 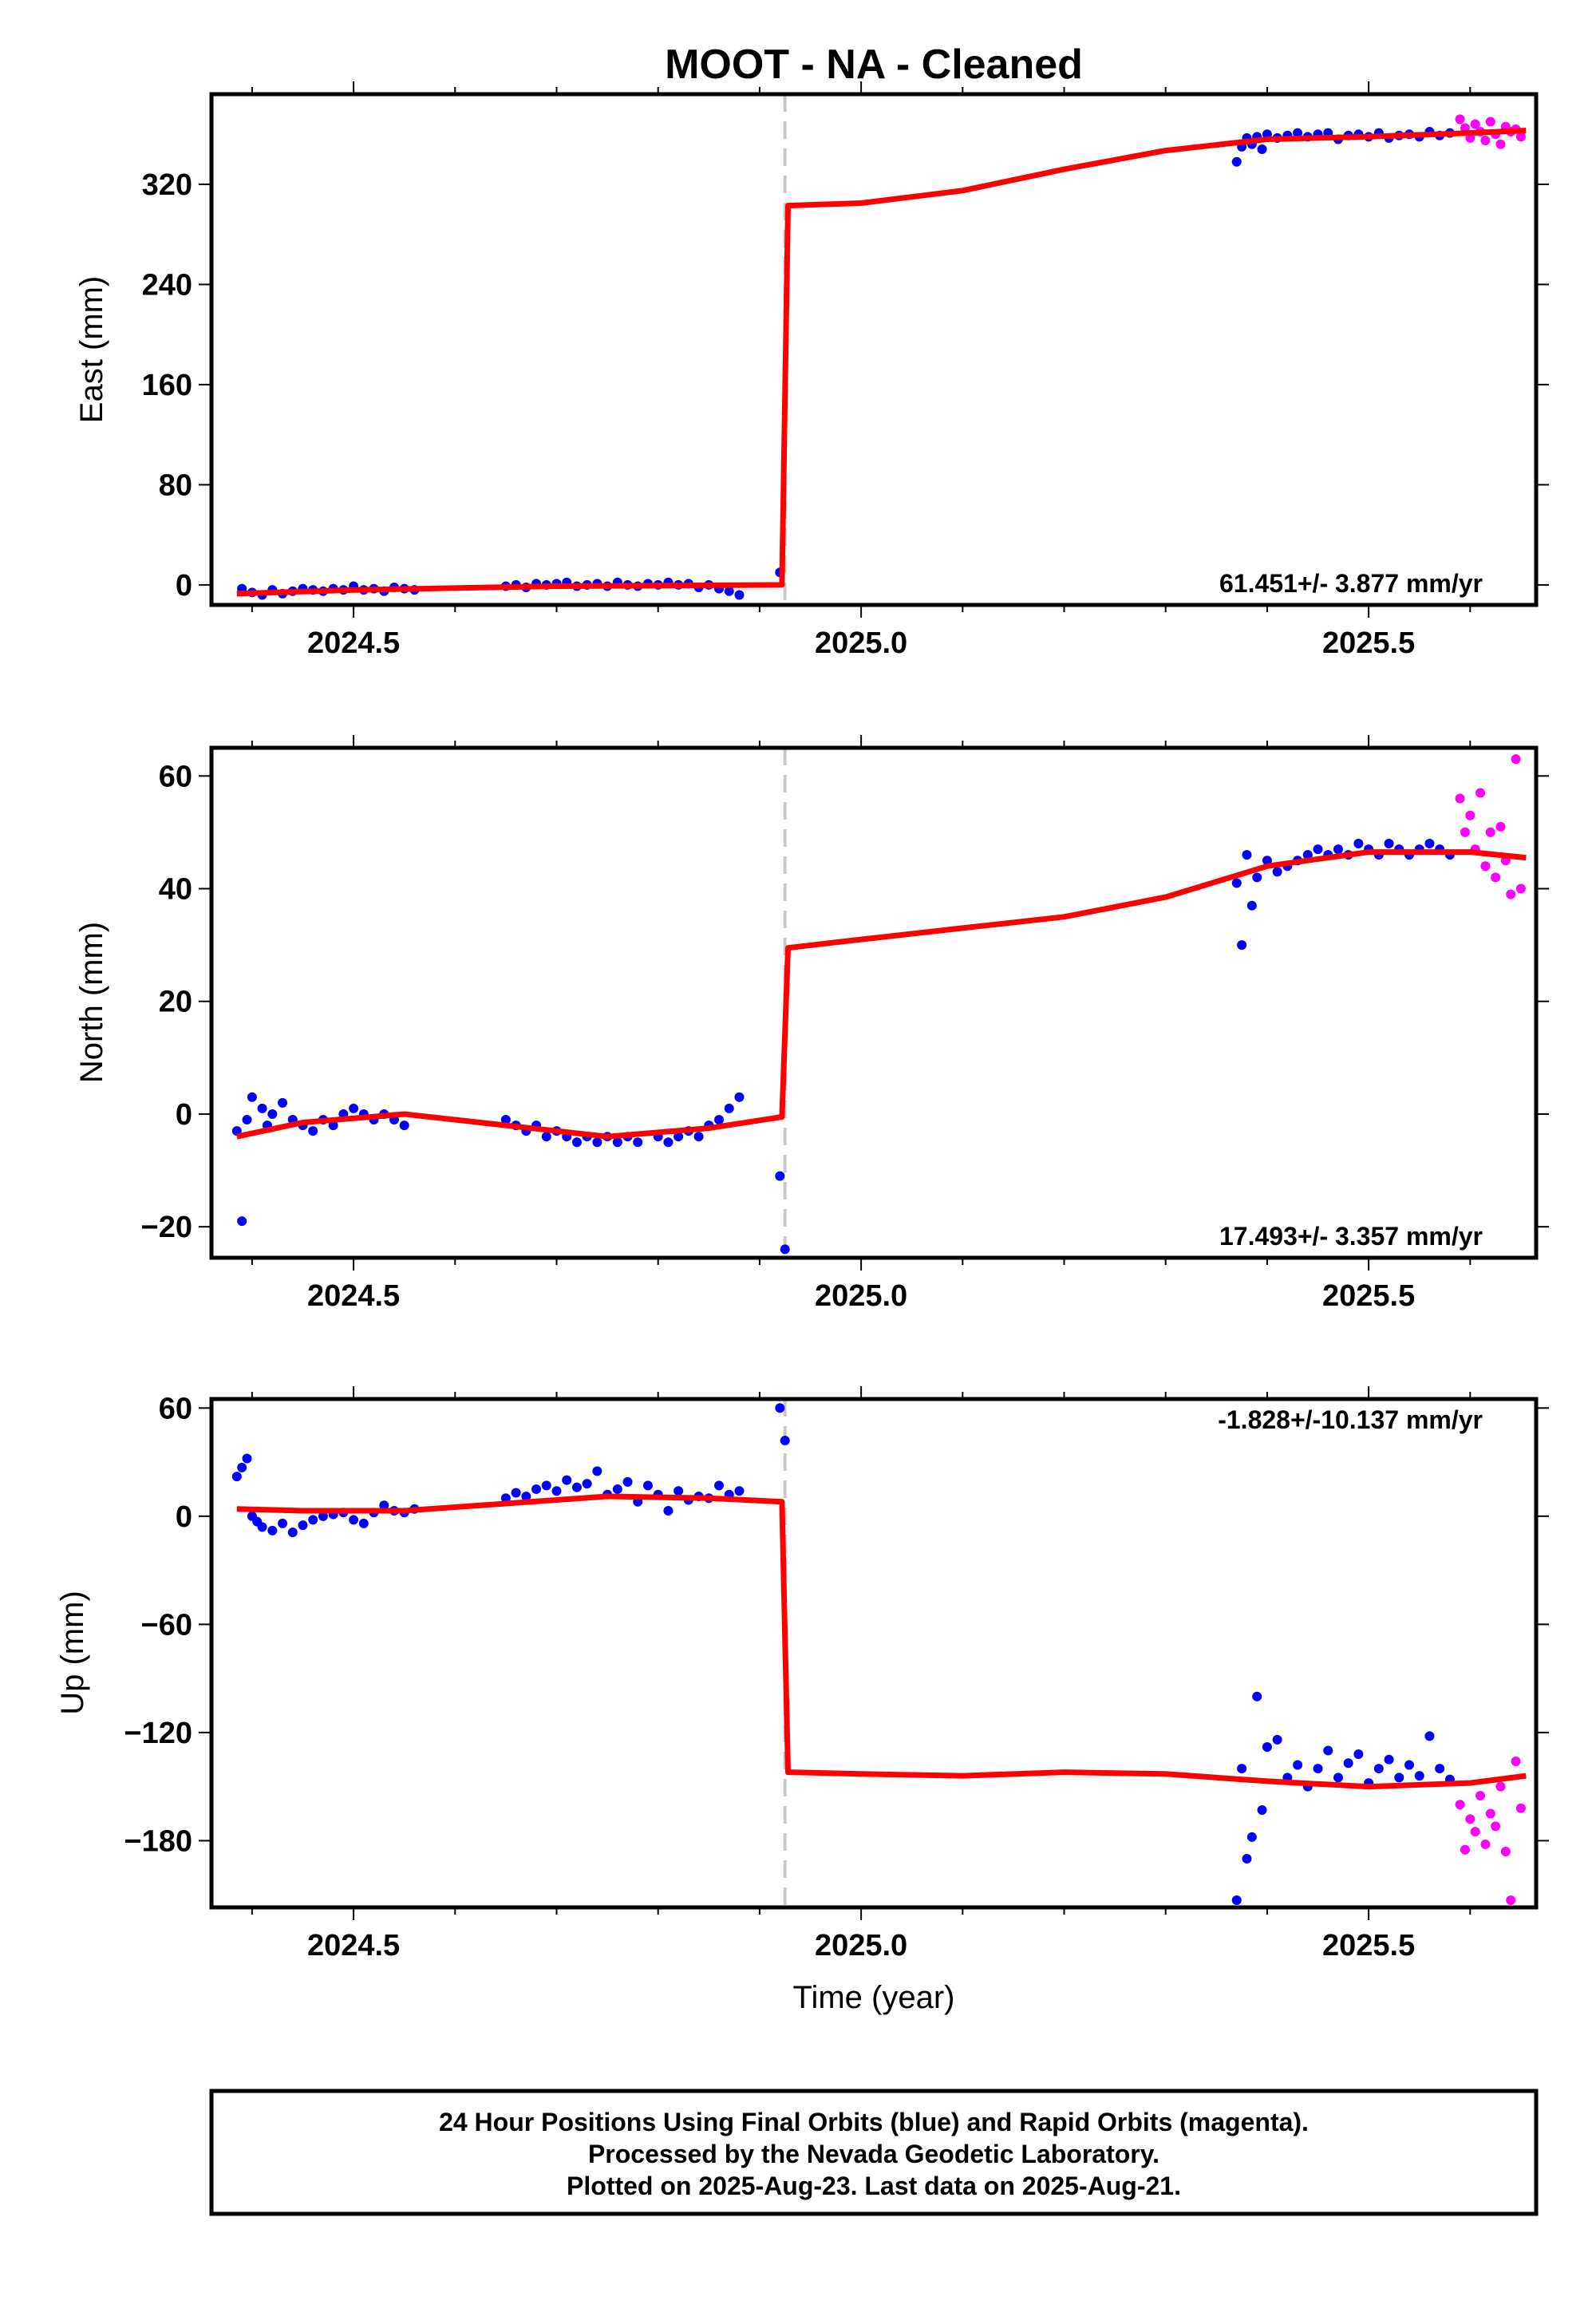 What do you see at coordinates (158, 1841) in the screenshot?
I see `y-tick-label: −180` at bounding box center [158, 1841].